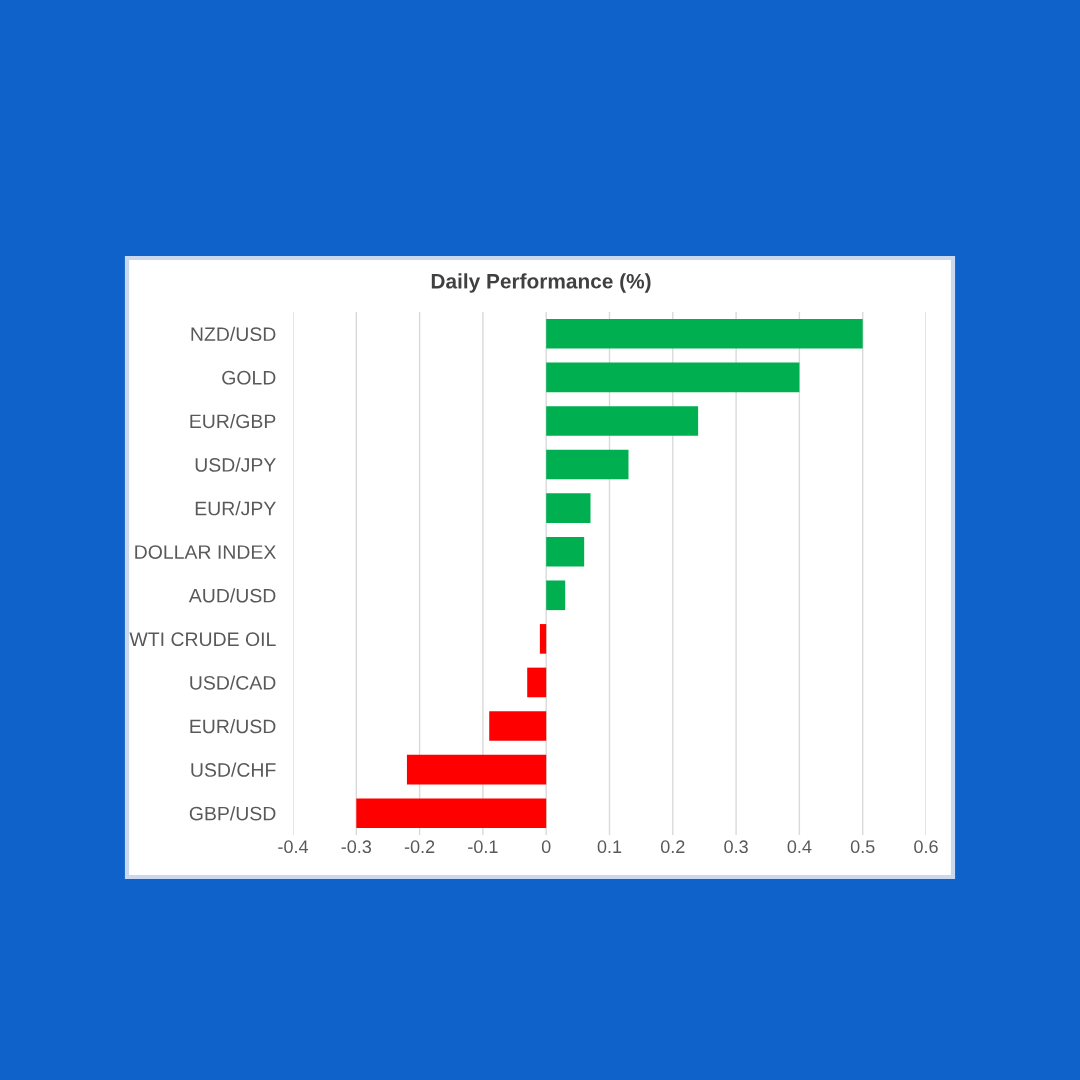 The image size is (1080, 1080). What do you see at coordinates (232, 813) in the screenshot?
I see `y-tick-label: GBP/USD` at bounding box center [232, 813].